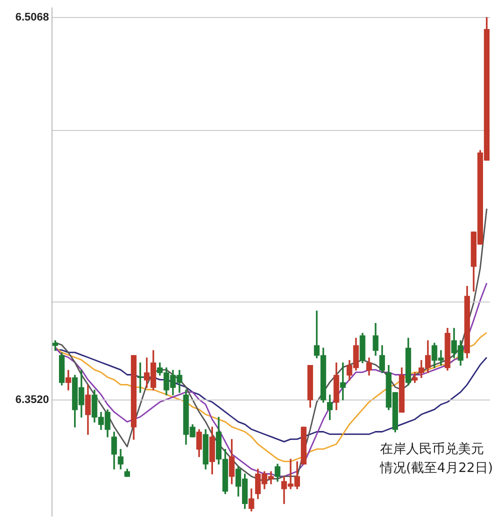  Describe the element at coordinates (32, 18) in the screenshot. I see `y-tick-label: 6.5068` at that location.